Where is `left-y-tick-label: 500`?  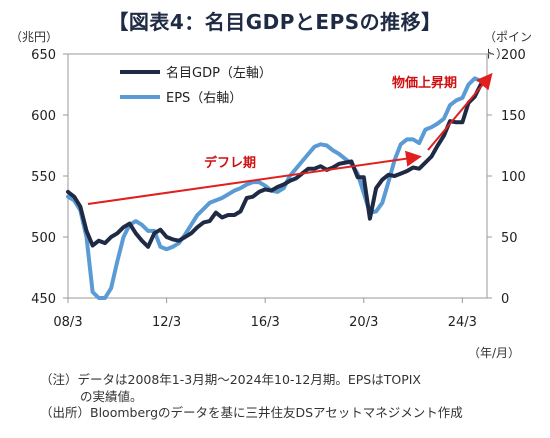
left-y-tick-label: 500 is located at coordinates (43, 238).